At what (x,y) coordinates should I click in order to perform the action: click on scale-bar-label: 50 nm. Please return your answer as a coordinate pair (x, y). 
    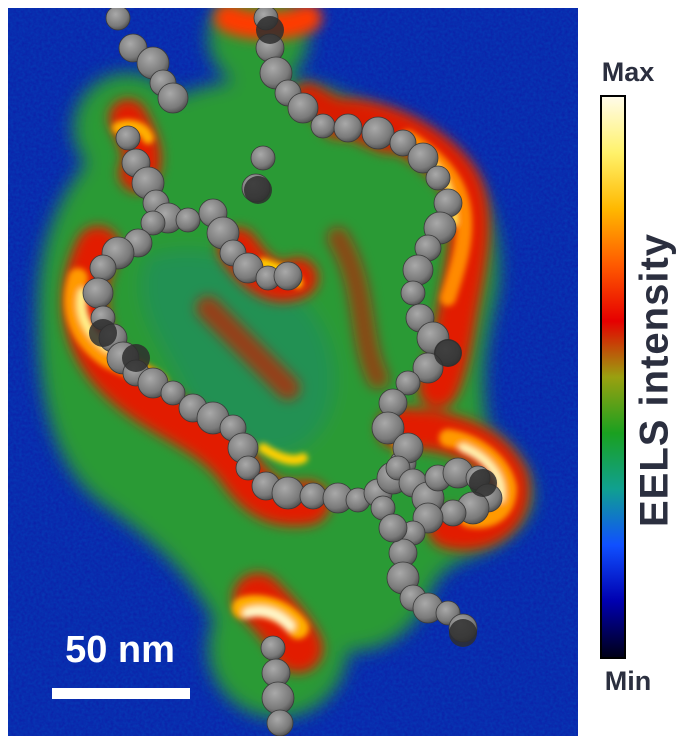
    Looking at the image, I should click on (120, 650).